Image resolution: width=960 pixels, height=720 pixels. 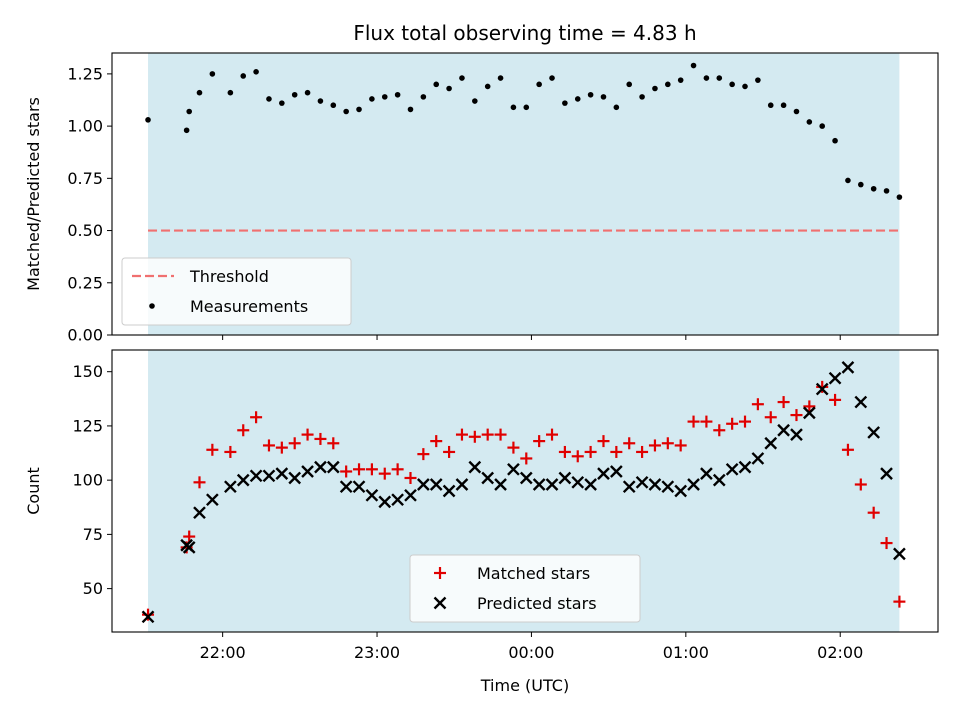 I want to click on x-axis-label: Time (UTC), so click(x=524, y=685).